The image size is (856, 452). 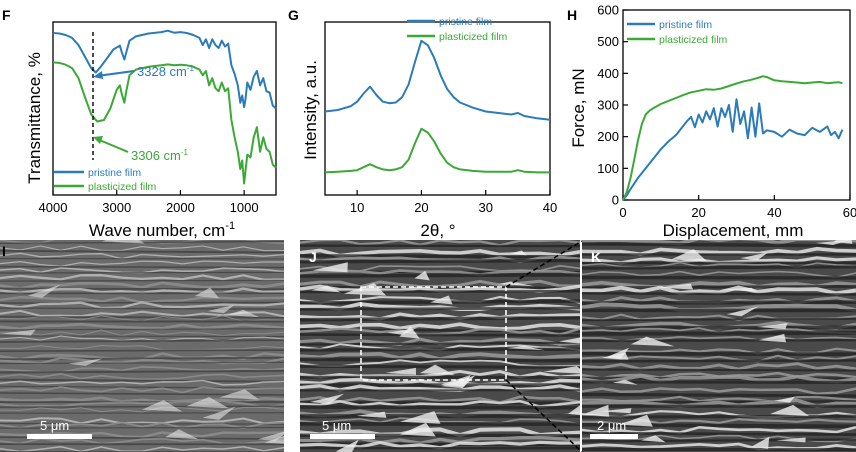 What do you see at coordinates (608, 136) in the screenshot?
I see `y-tick-label-H-2: 200` at bounding box center [608, 136].